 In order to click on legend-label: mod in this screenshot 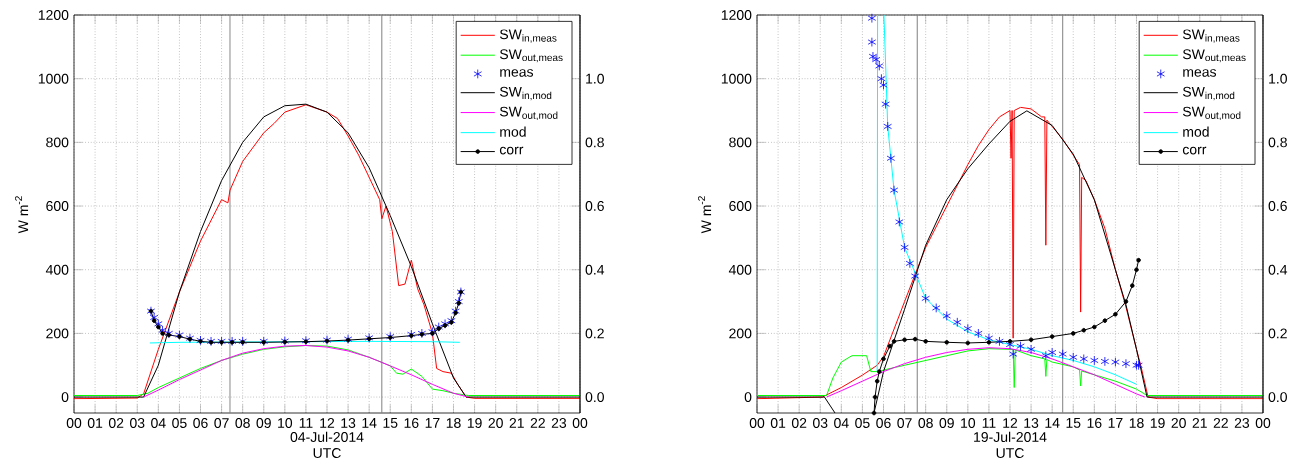, I will do `click(1196, 131)`.